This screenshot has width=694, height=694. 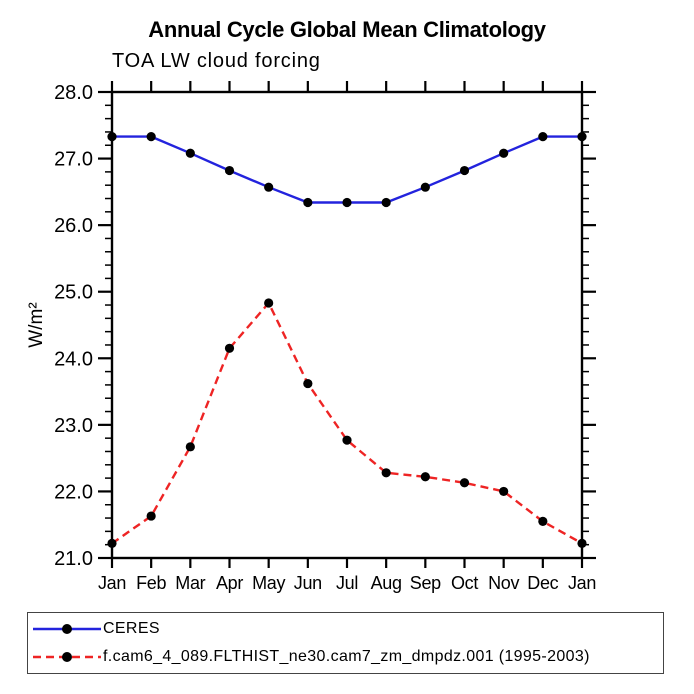 What do you see at coordinates (73, 226) in the screenshot?
I see `y-tick-label: 26.0` at bounding box center [73, 226].